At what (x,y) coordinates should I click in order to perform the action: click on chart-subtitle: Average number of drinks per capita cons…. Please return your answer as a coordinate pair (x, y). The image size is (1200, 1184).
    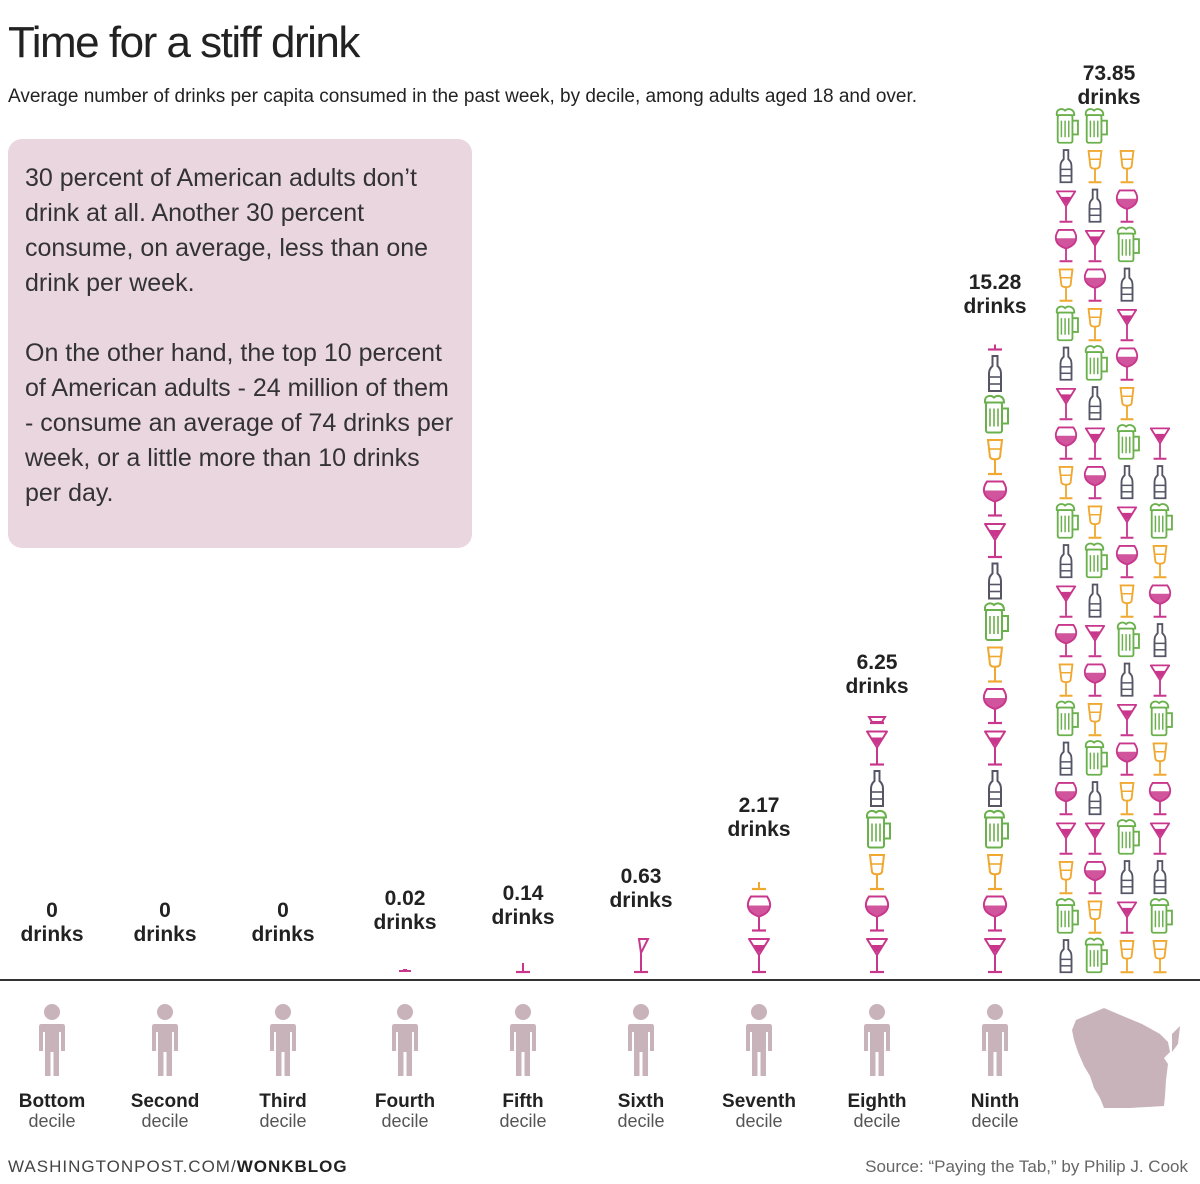
    Looking at the image, I should click on (463, 96).